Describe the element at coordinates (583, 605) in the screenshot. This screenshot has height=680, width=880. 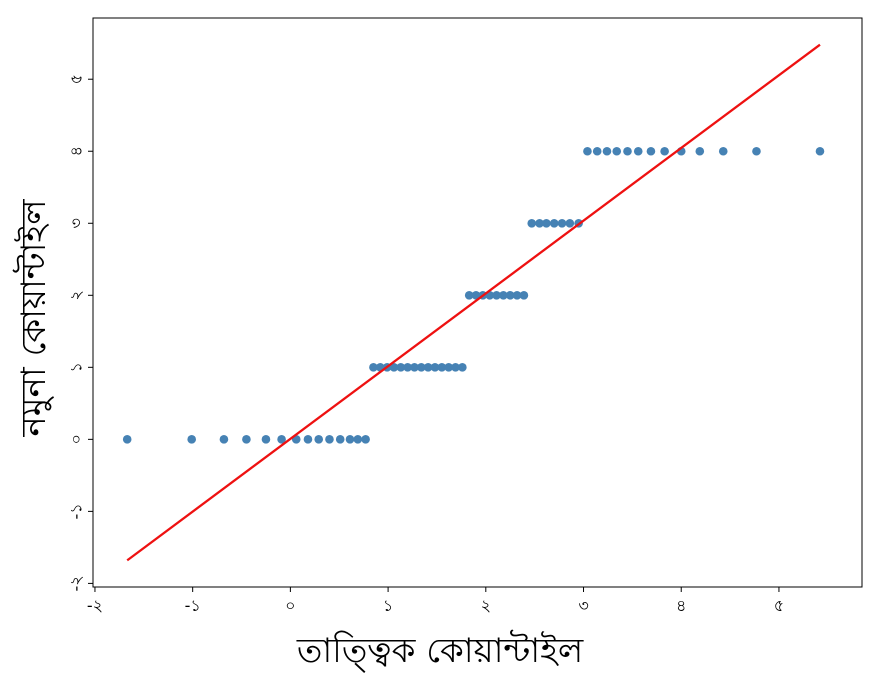
I see `x-tick-label: ৩` at that location.